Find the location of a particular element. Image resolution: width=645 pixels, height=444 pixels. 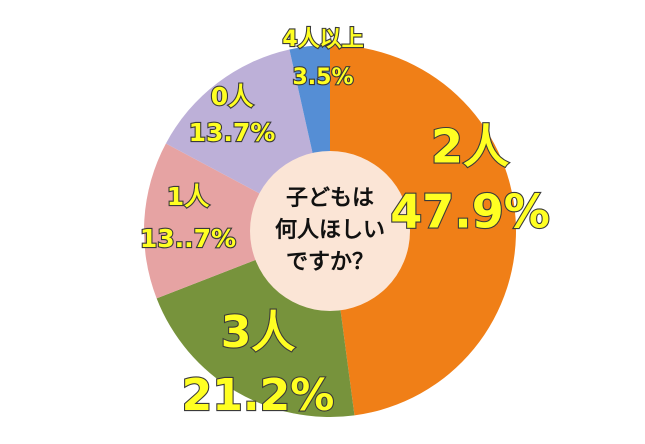

category-label: 4人以上 is located at coordinates (322, 39).